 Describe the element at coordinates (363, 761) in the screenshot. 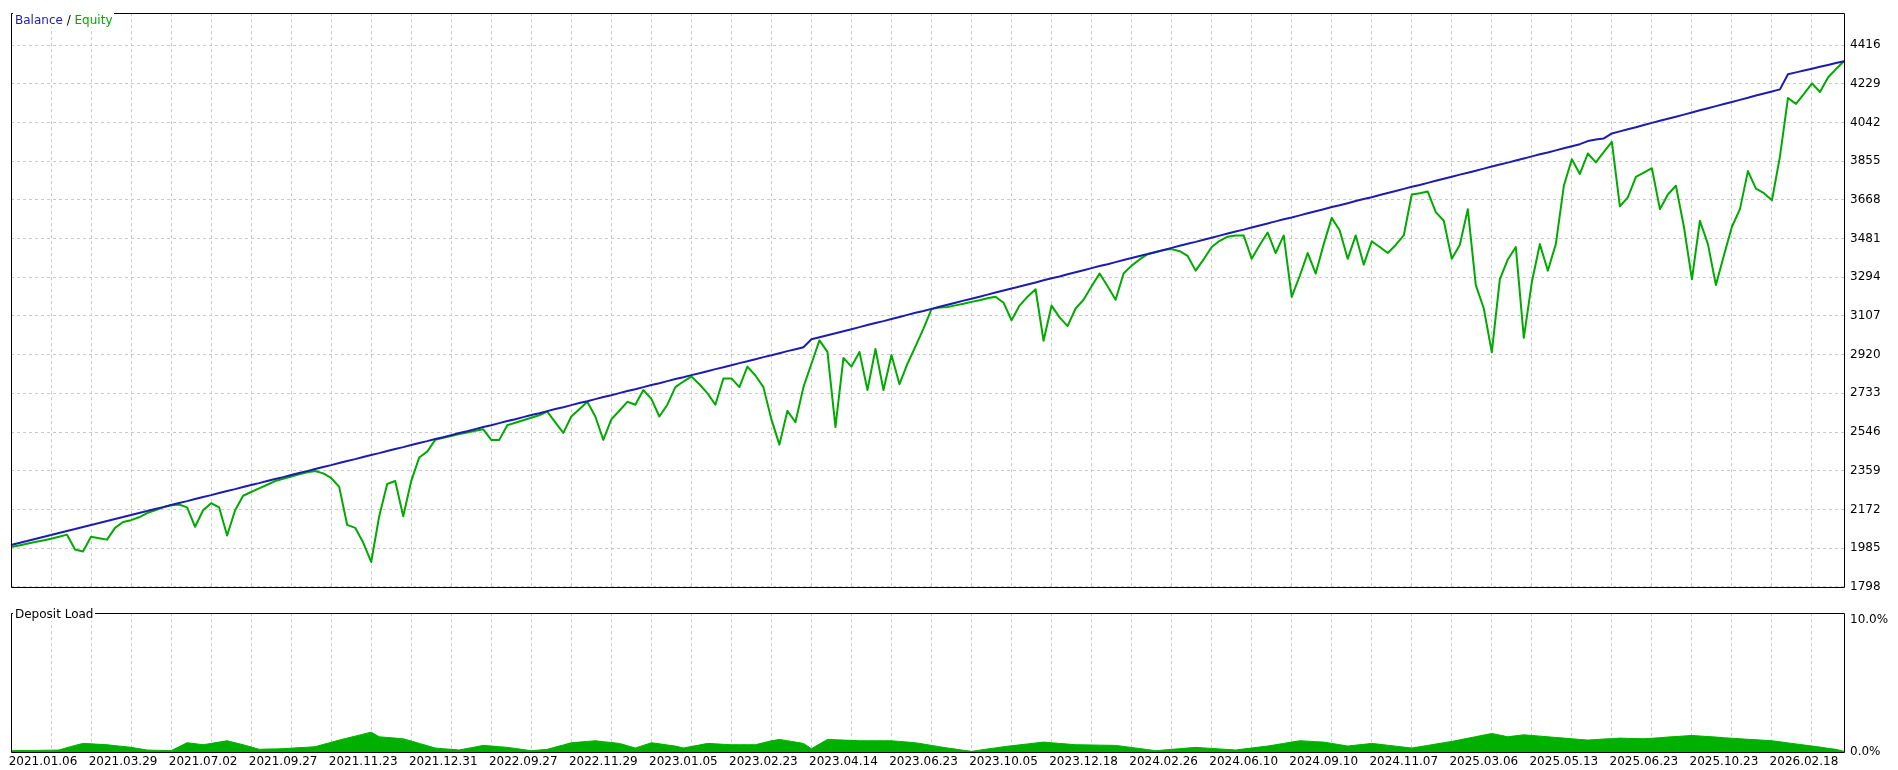

I see `x-tick-label: 2021.11.23` at that location.